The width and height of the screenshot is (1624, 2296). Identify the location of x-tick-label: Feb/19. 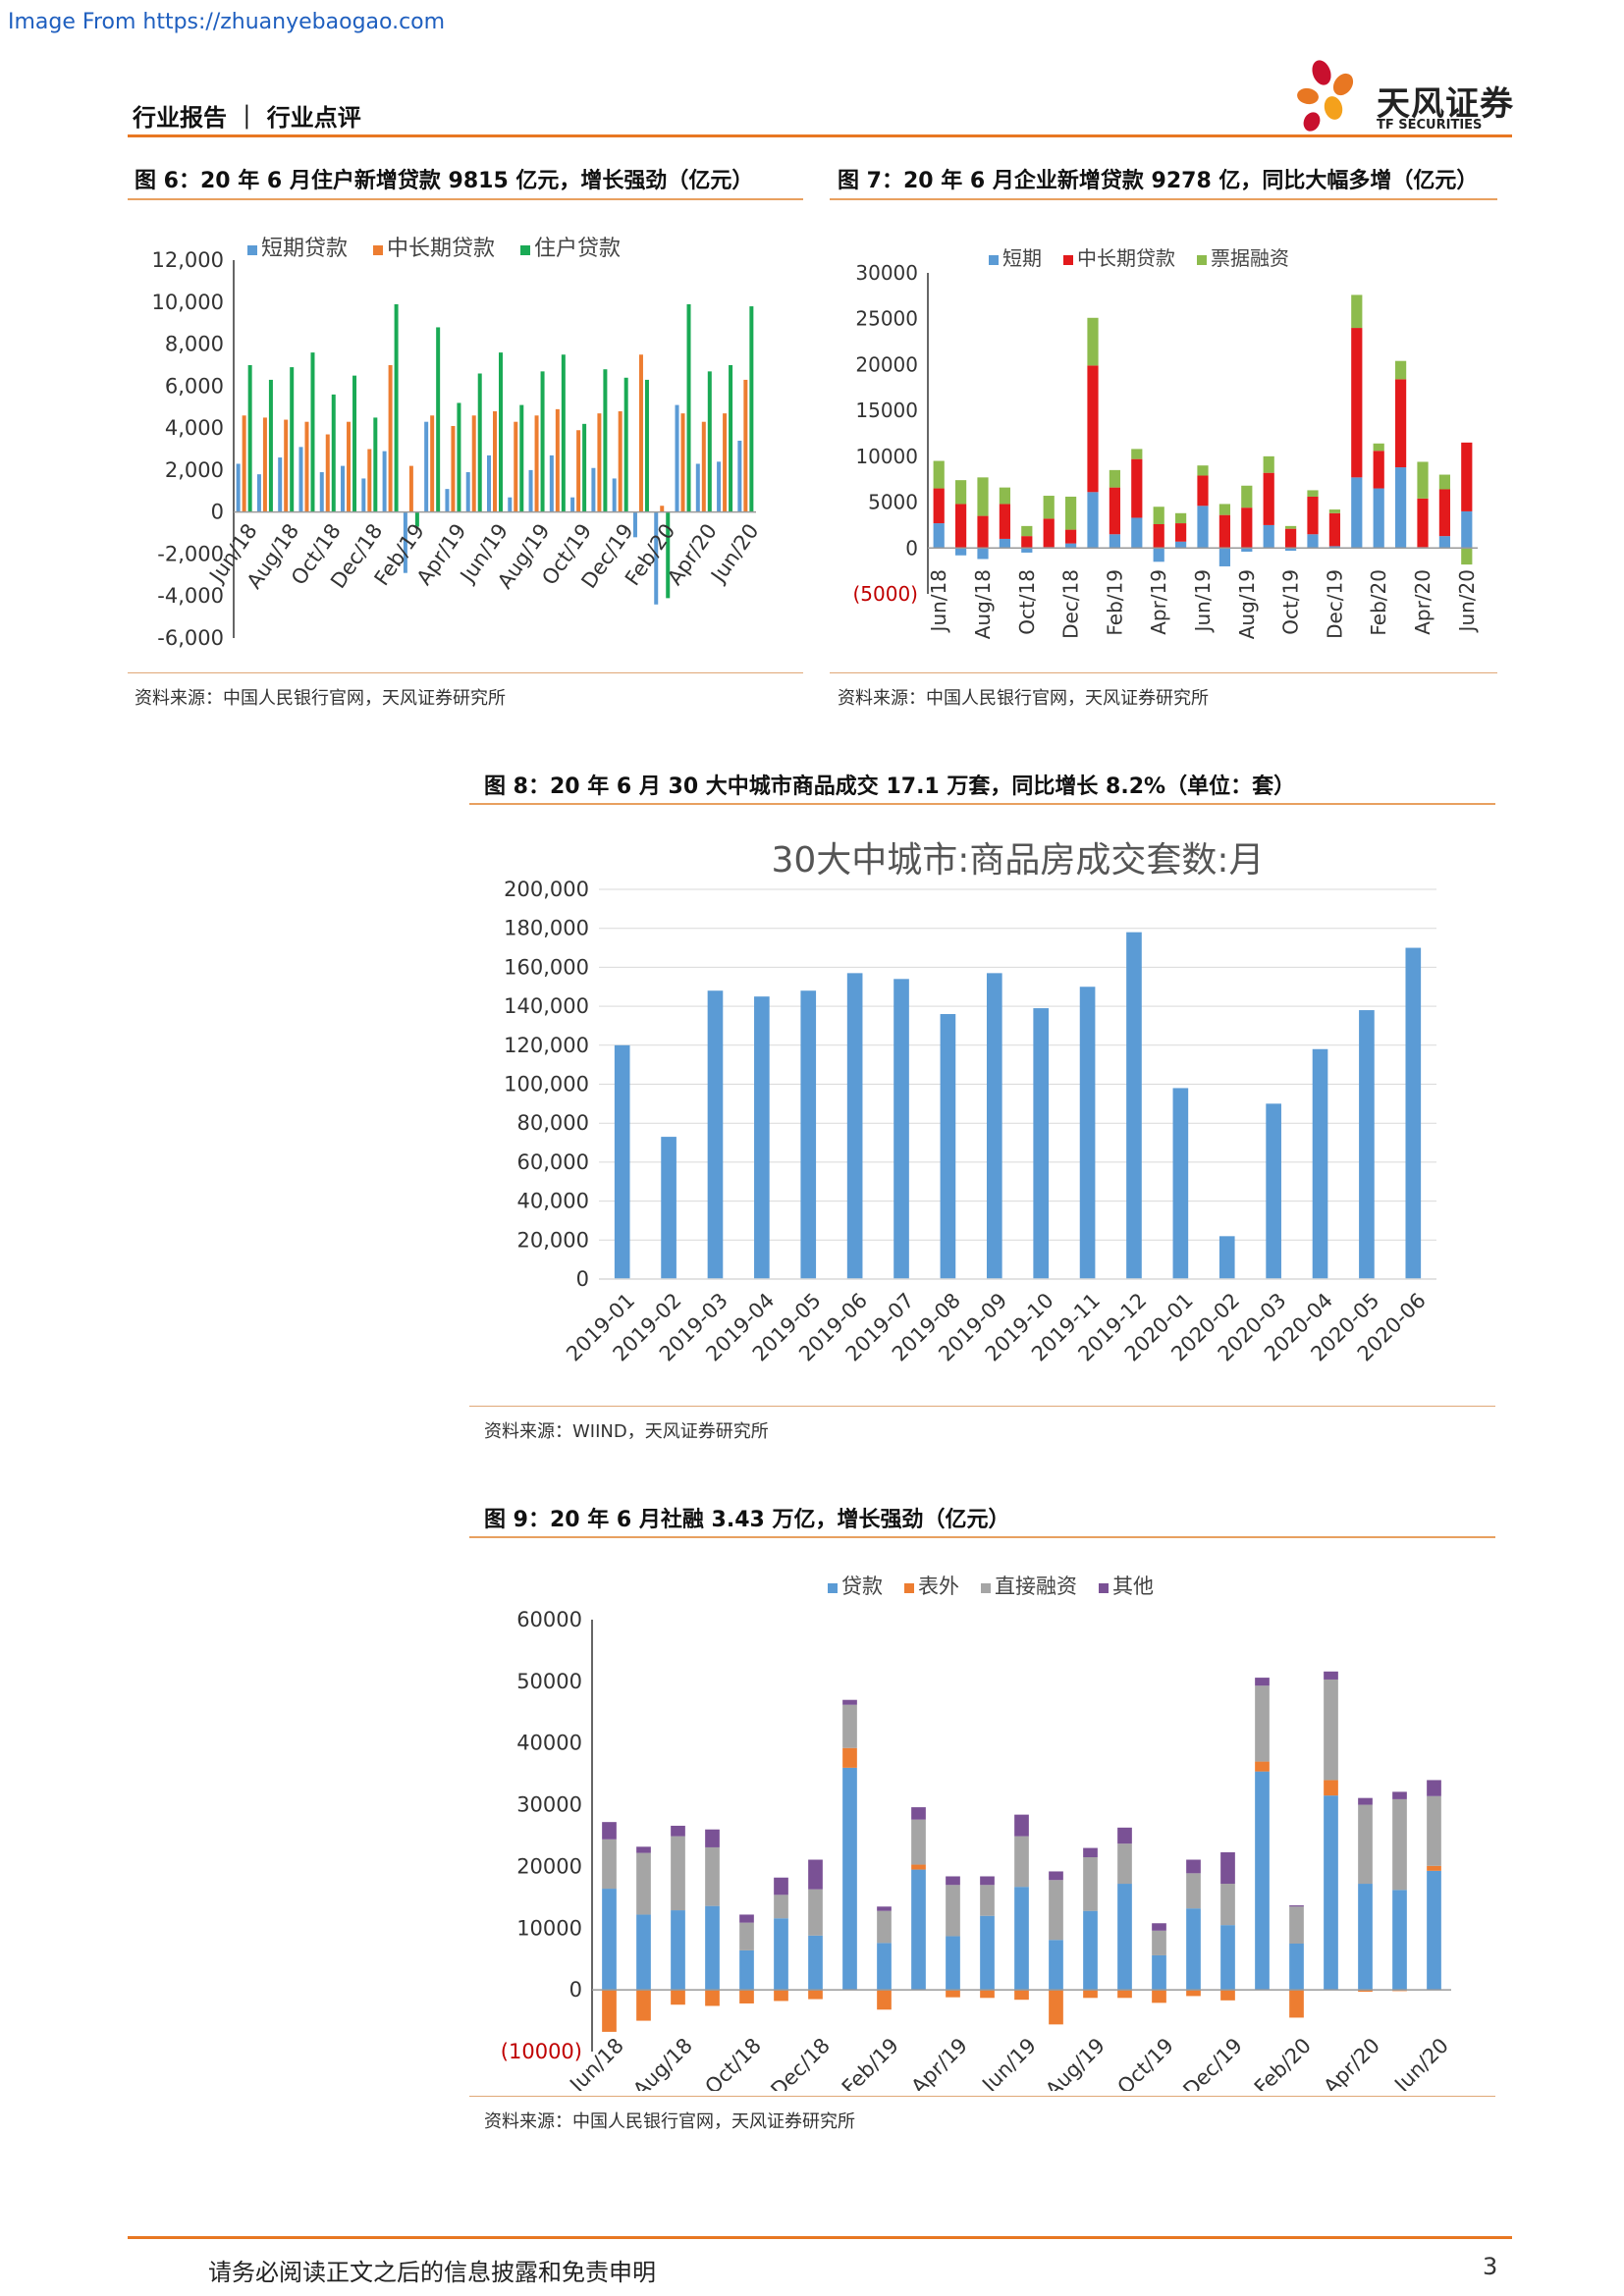
(1114, 602).